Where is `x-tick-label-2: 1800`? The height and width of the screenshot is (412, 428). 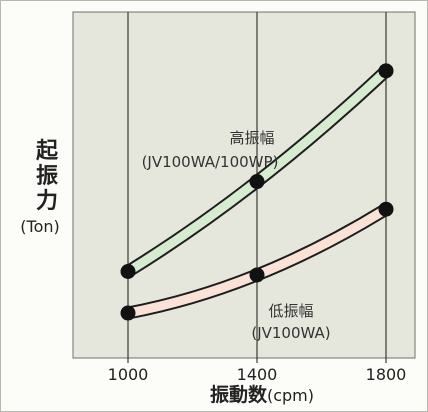 x-tick-label-2: 1800 is located at coordinates (386, 374).